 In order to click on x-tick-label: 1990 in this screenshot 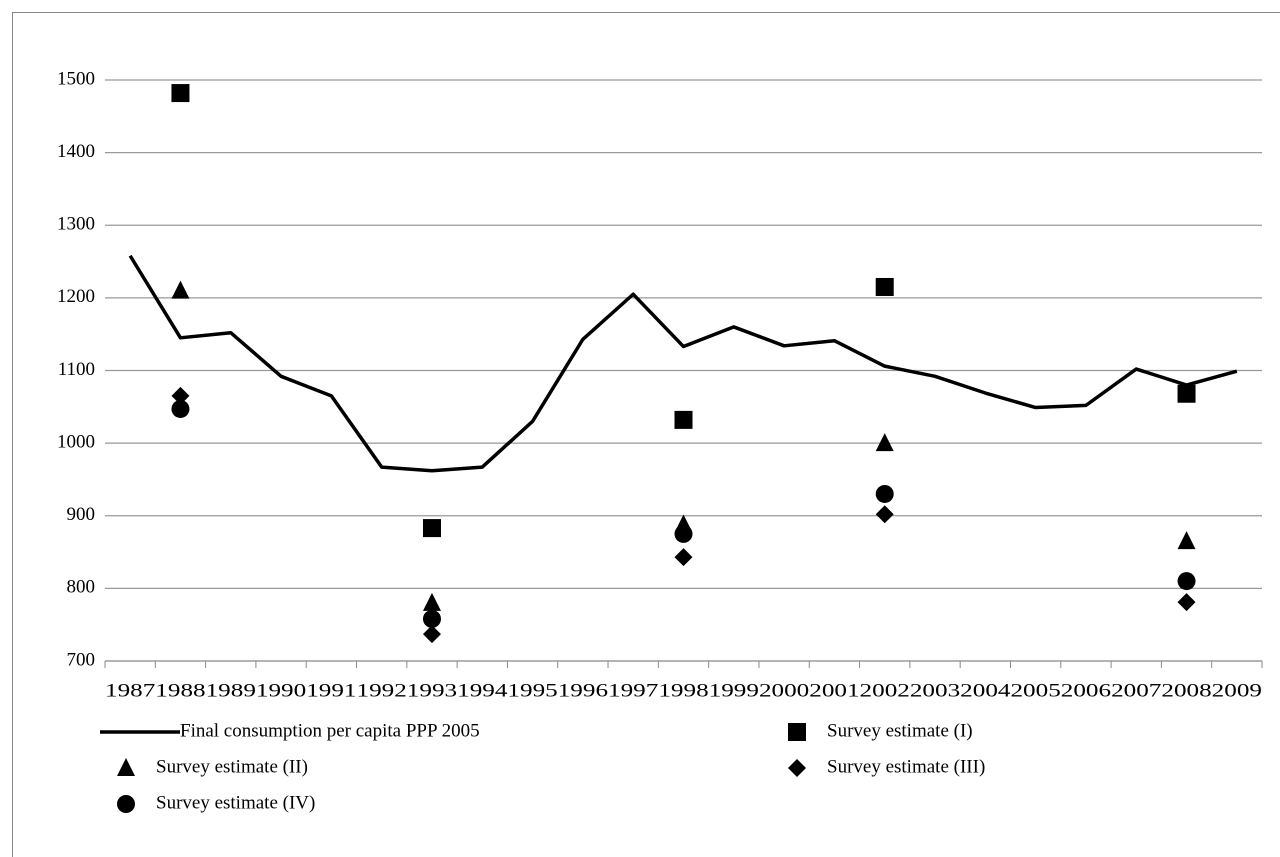, I will do `click(281, 690)`.